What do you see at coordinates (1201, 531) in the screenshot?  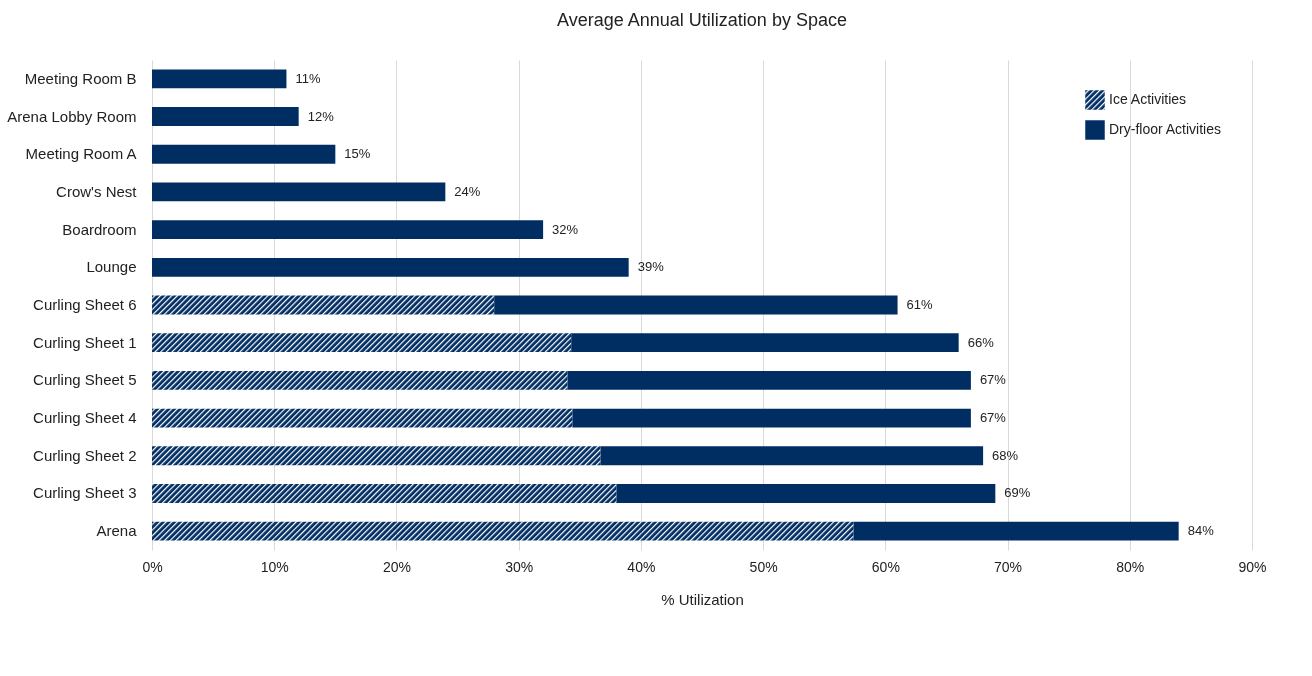 I see `total-label: 84%` at bounding box center [1201, 531].